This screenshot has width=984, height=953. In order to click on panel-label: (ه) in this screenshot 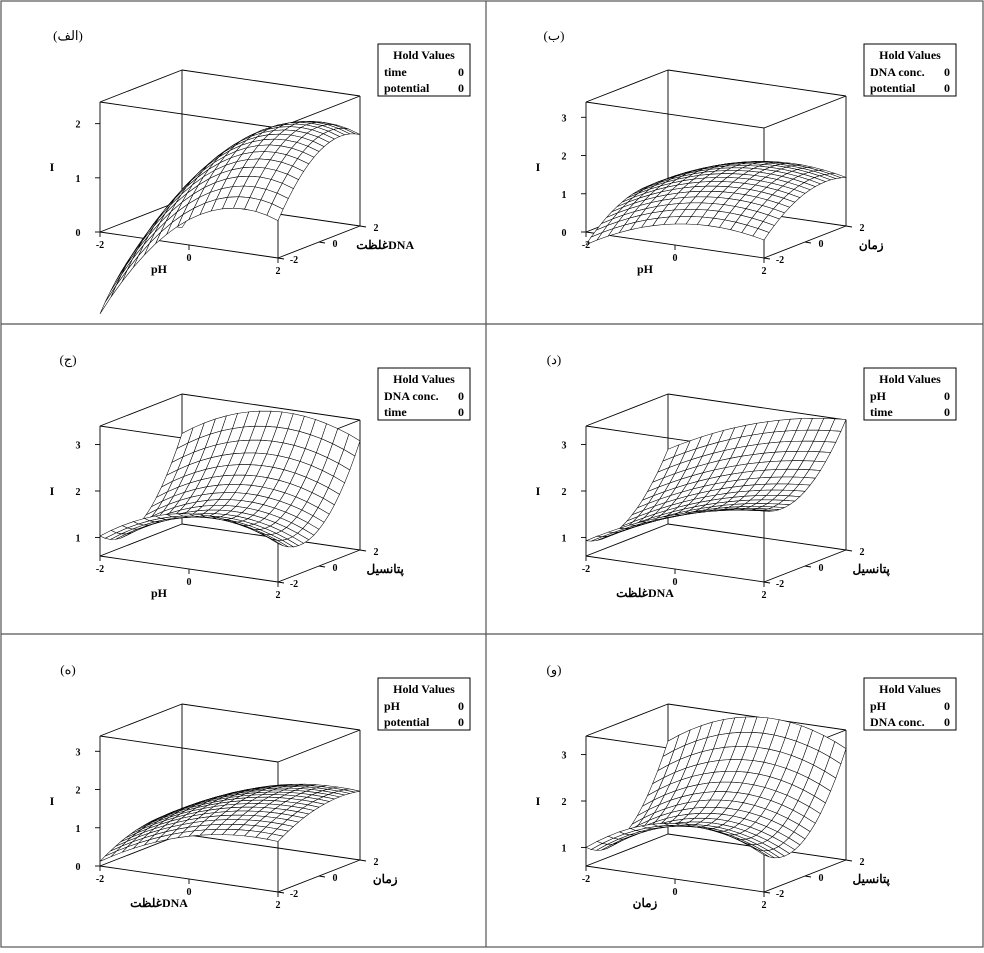, I will do `click(68, 669)`.